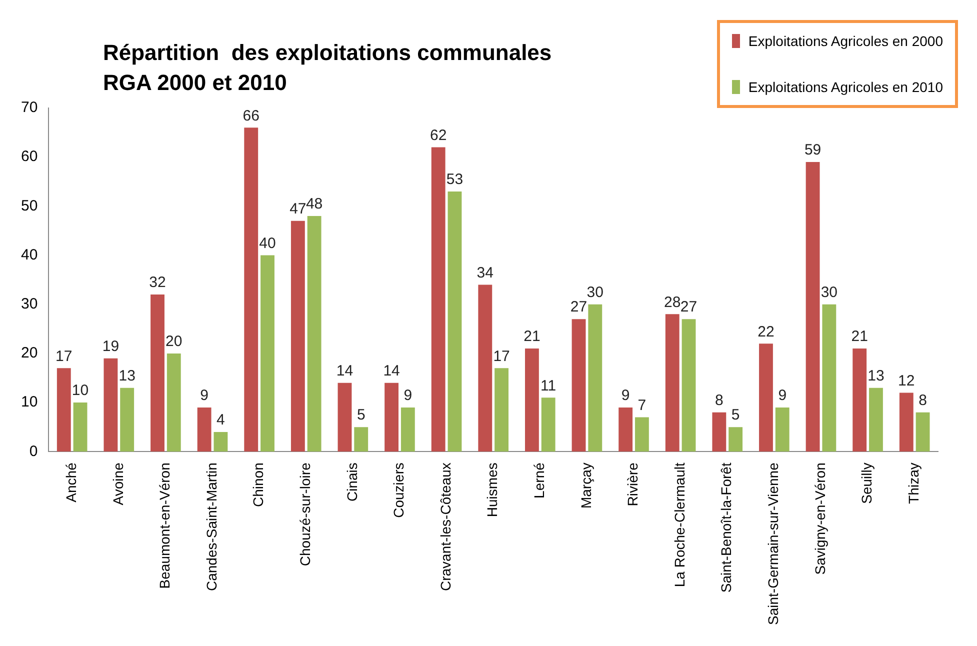 This screenshot has height=646, width=977. I want to click on data-label: 34, so click(485, 273).